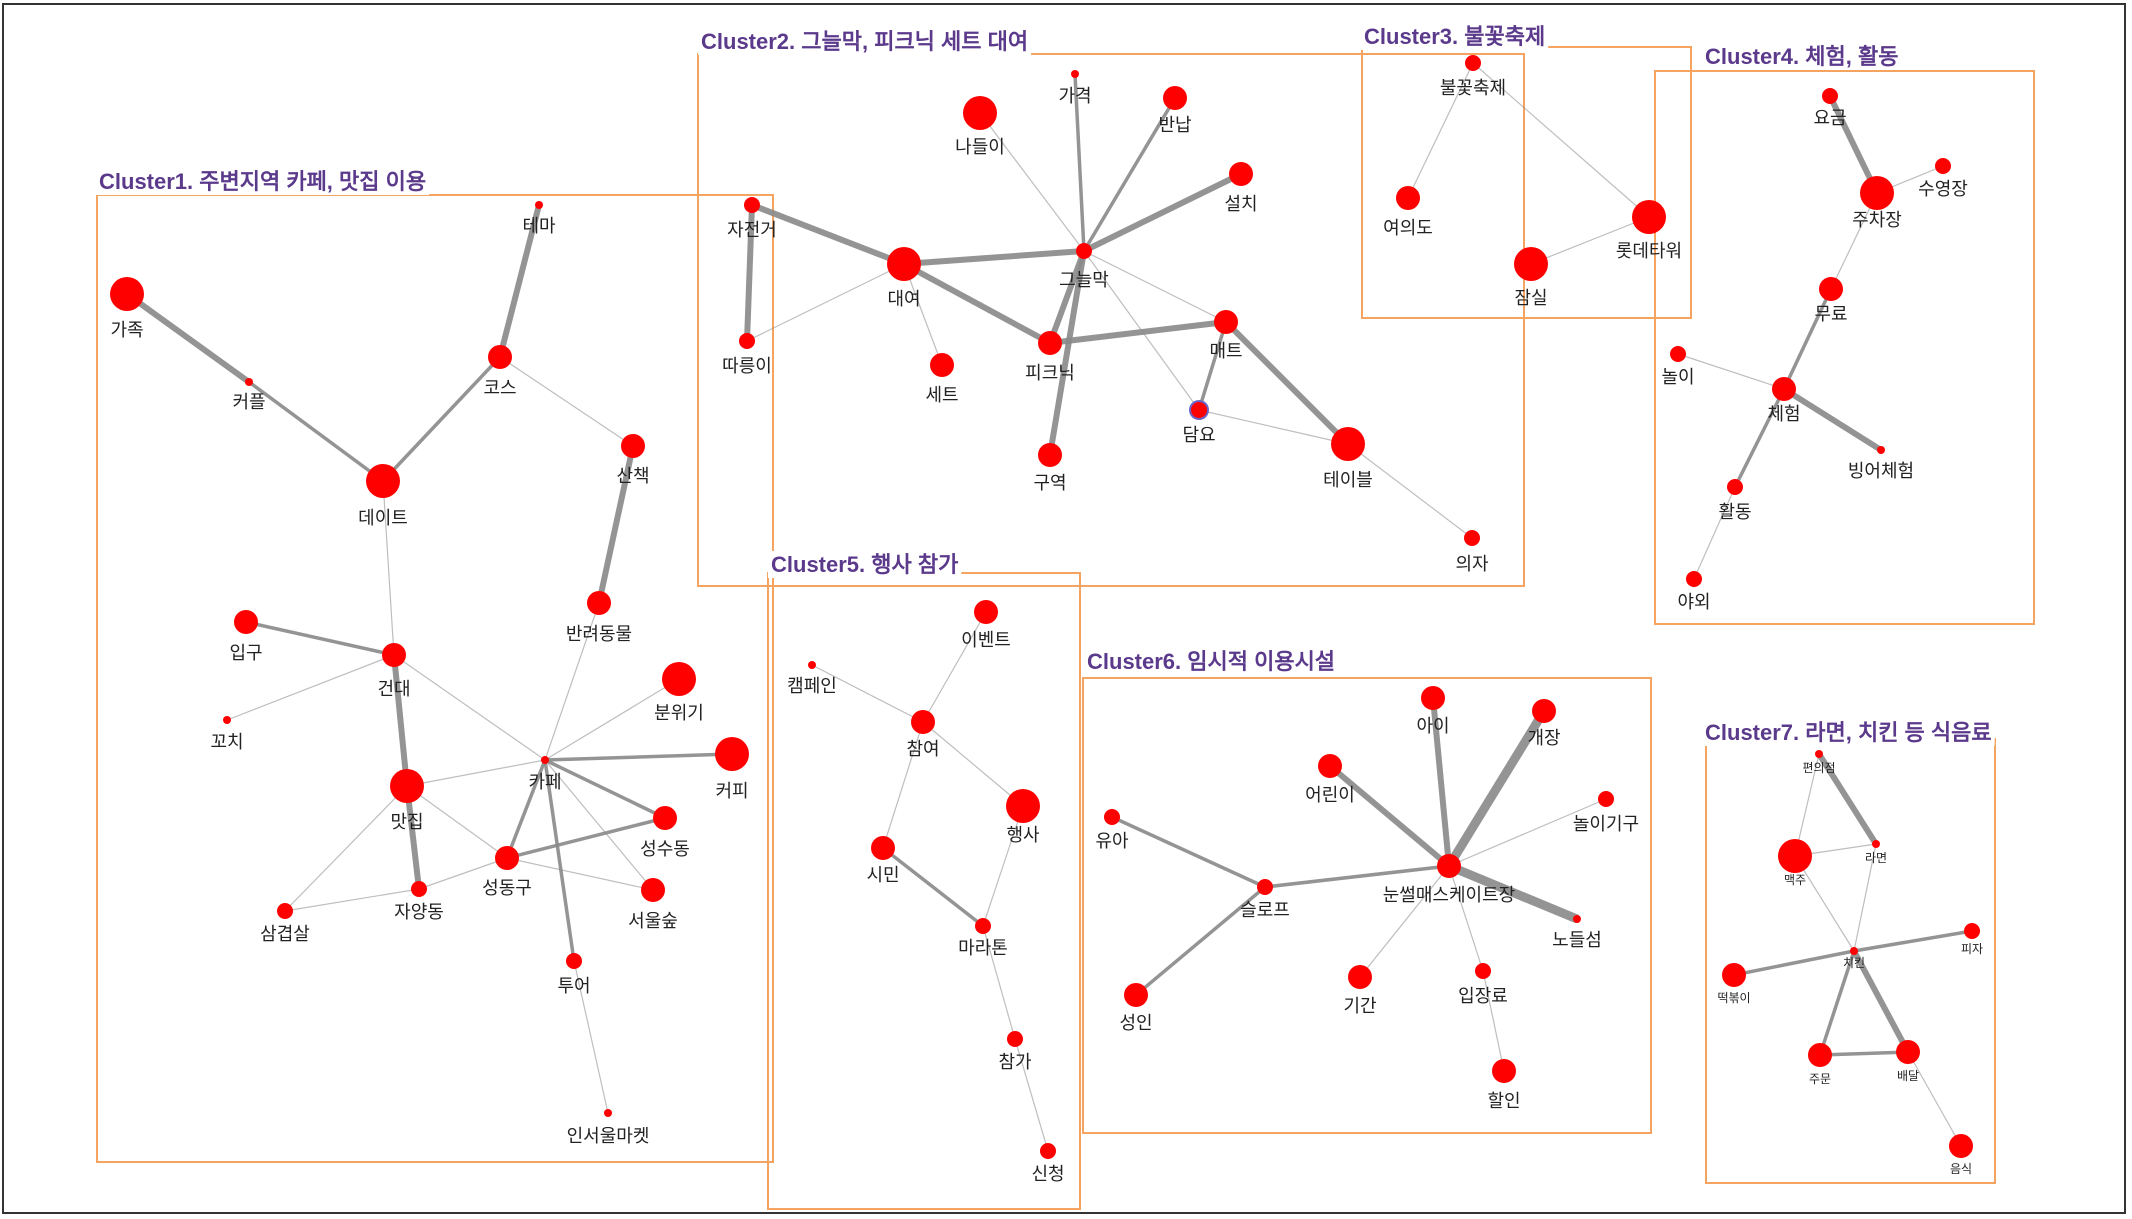 The height and width of the screenshot is (1219, 2132). I want to click on node-n4_pool, so click(1943, 166).